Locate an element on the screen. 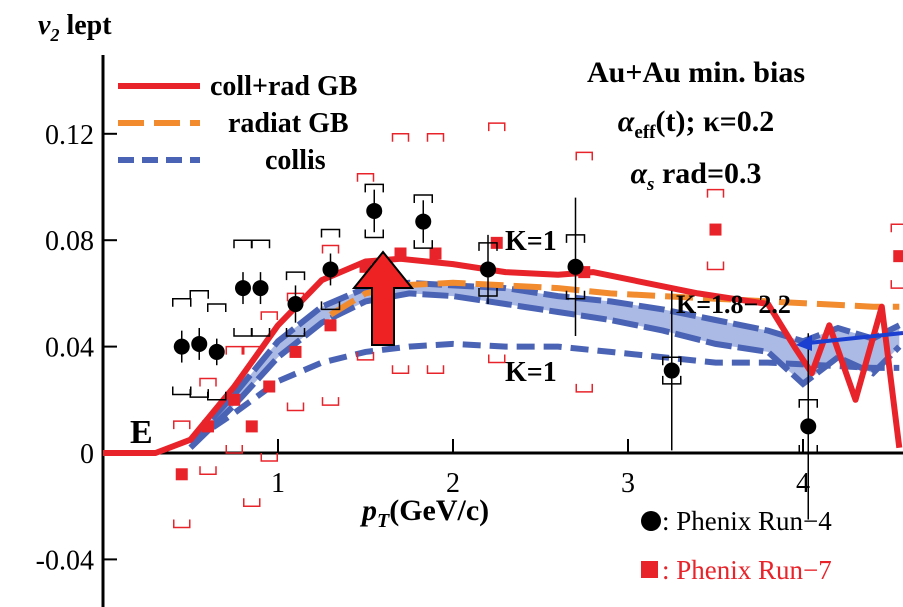 The image size is (903, 607). k-band-label: K=1.8−2.2 is located at coordinates (733, 304).